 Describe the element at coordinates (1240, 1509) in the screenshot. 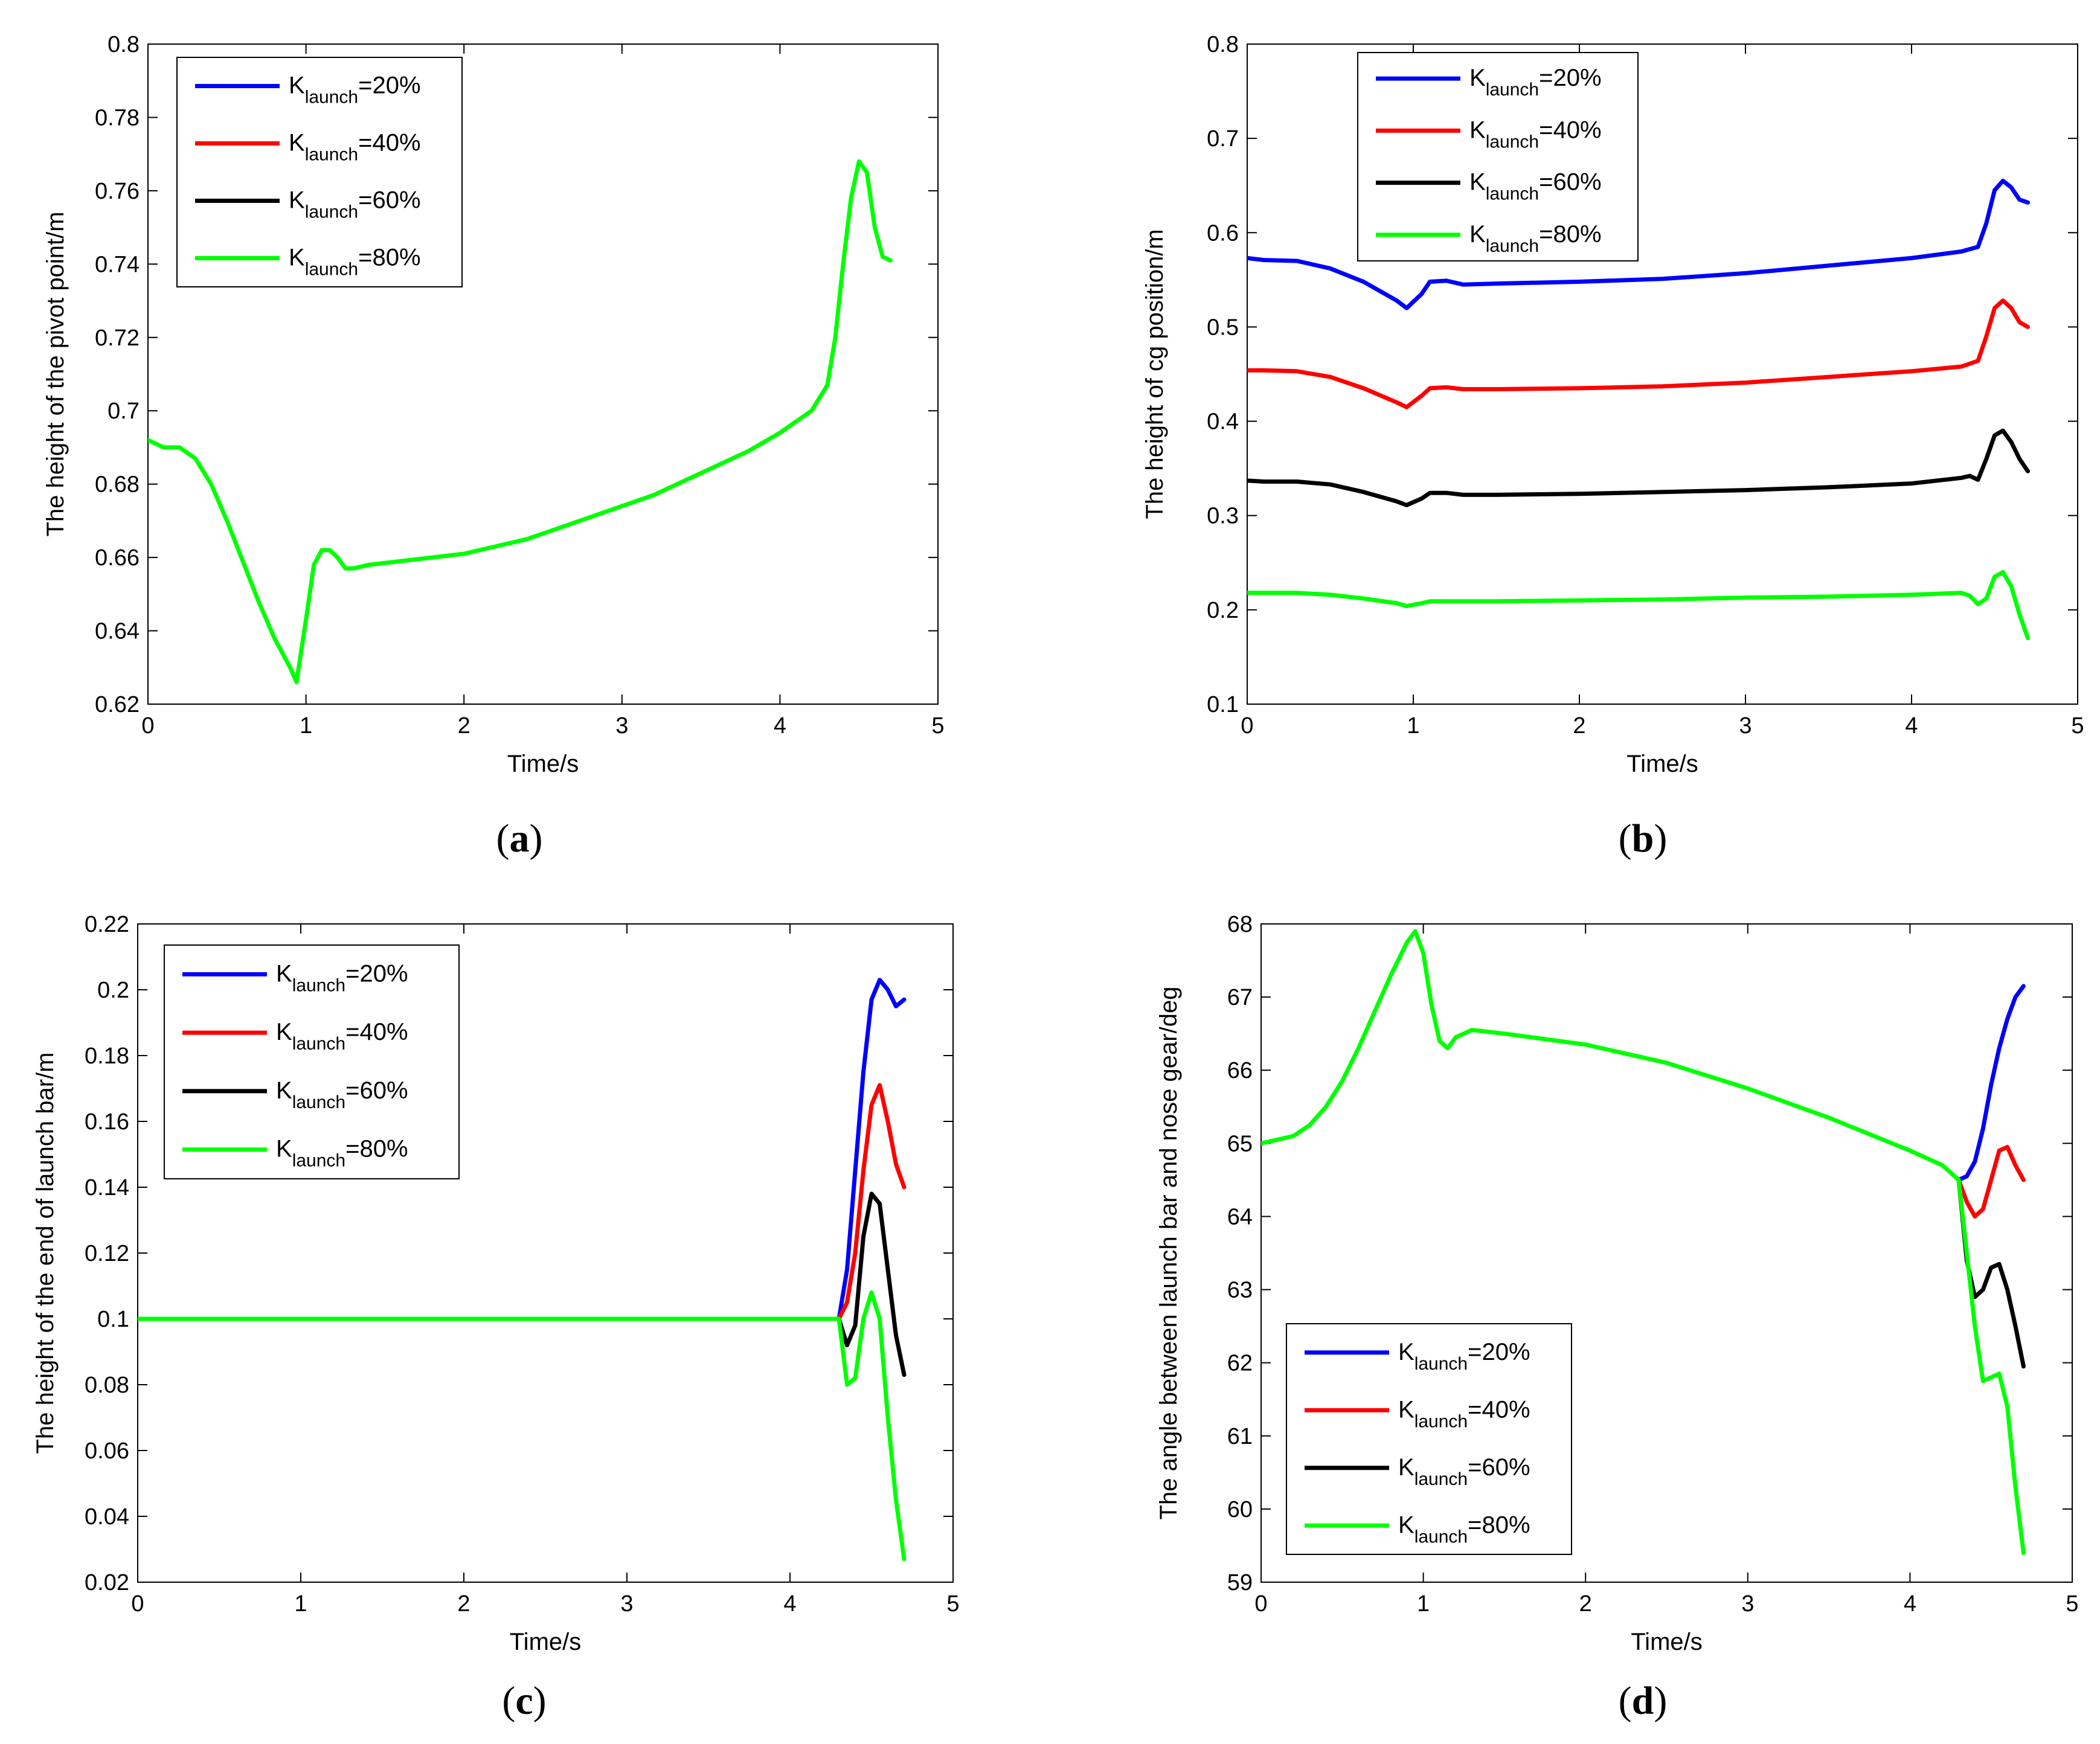

I see `y-tick-label: 60` at that location.